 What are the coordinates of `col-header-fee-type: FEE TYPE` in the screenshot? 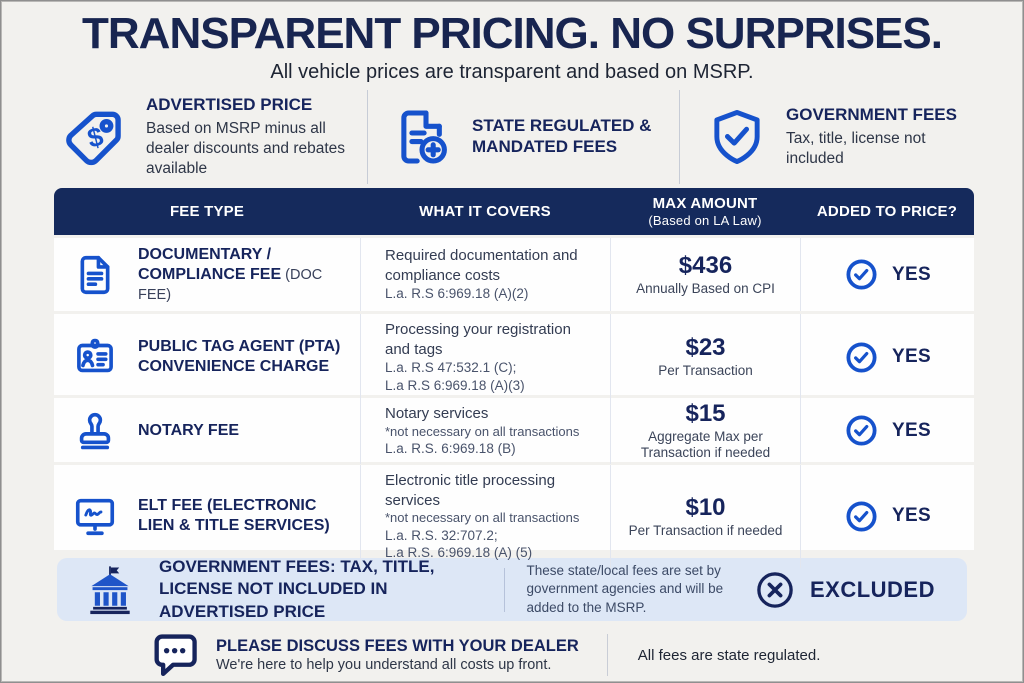 It's located at (207, 211).